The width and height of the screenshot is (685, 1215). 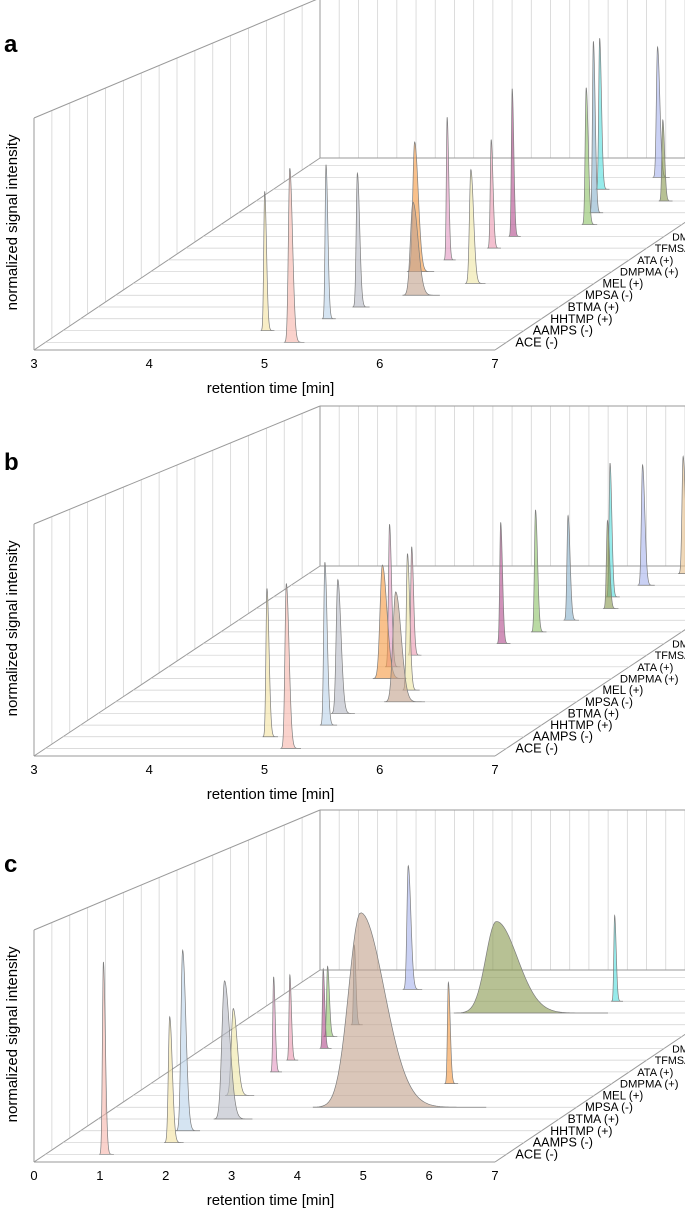 What do you see at coordinates (165, 1175) in the screenshot?
I see `x-tick-label: 2` at bounding box center [165, 1175].